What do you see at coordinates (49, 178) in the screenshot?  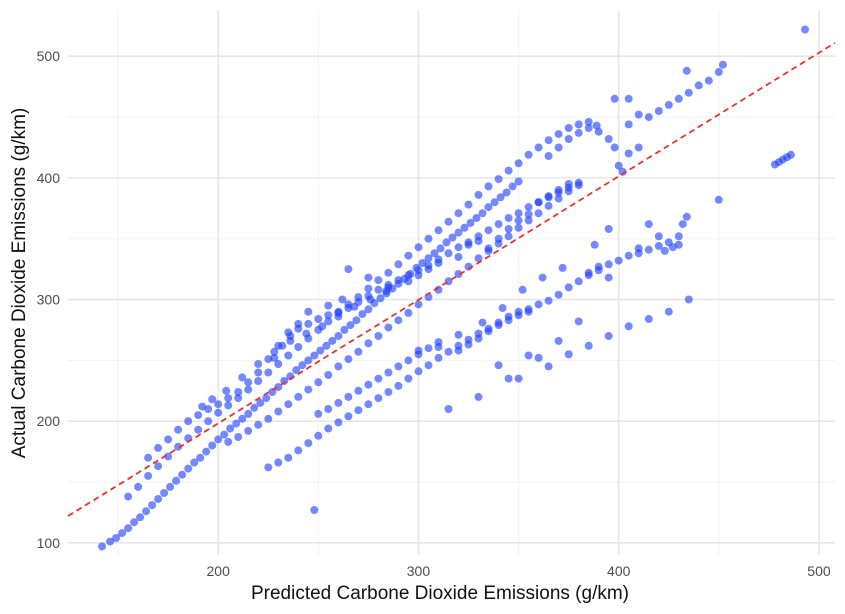 I see `y-tick-label: 400` at bounding box center [49, 178].